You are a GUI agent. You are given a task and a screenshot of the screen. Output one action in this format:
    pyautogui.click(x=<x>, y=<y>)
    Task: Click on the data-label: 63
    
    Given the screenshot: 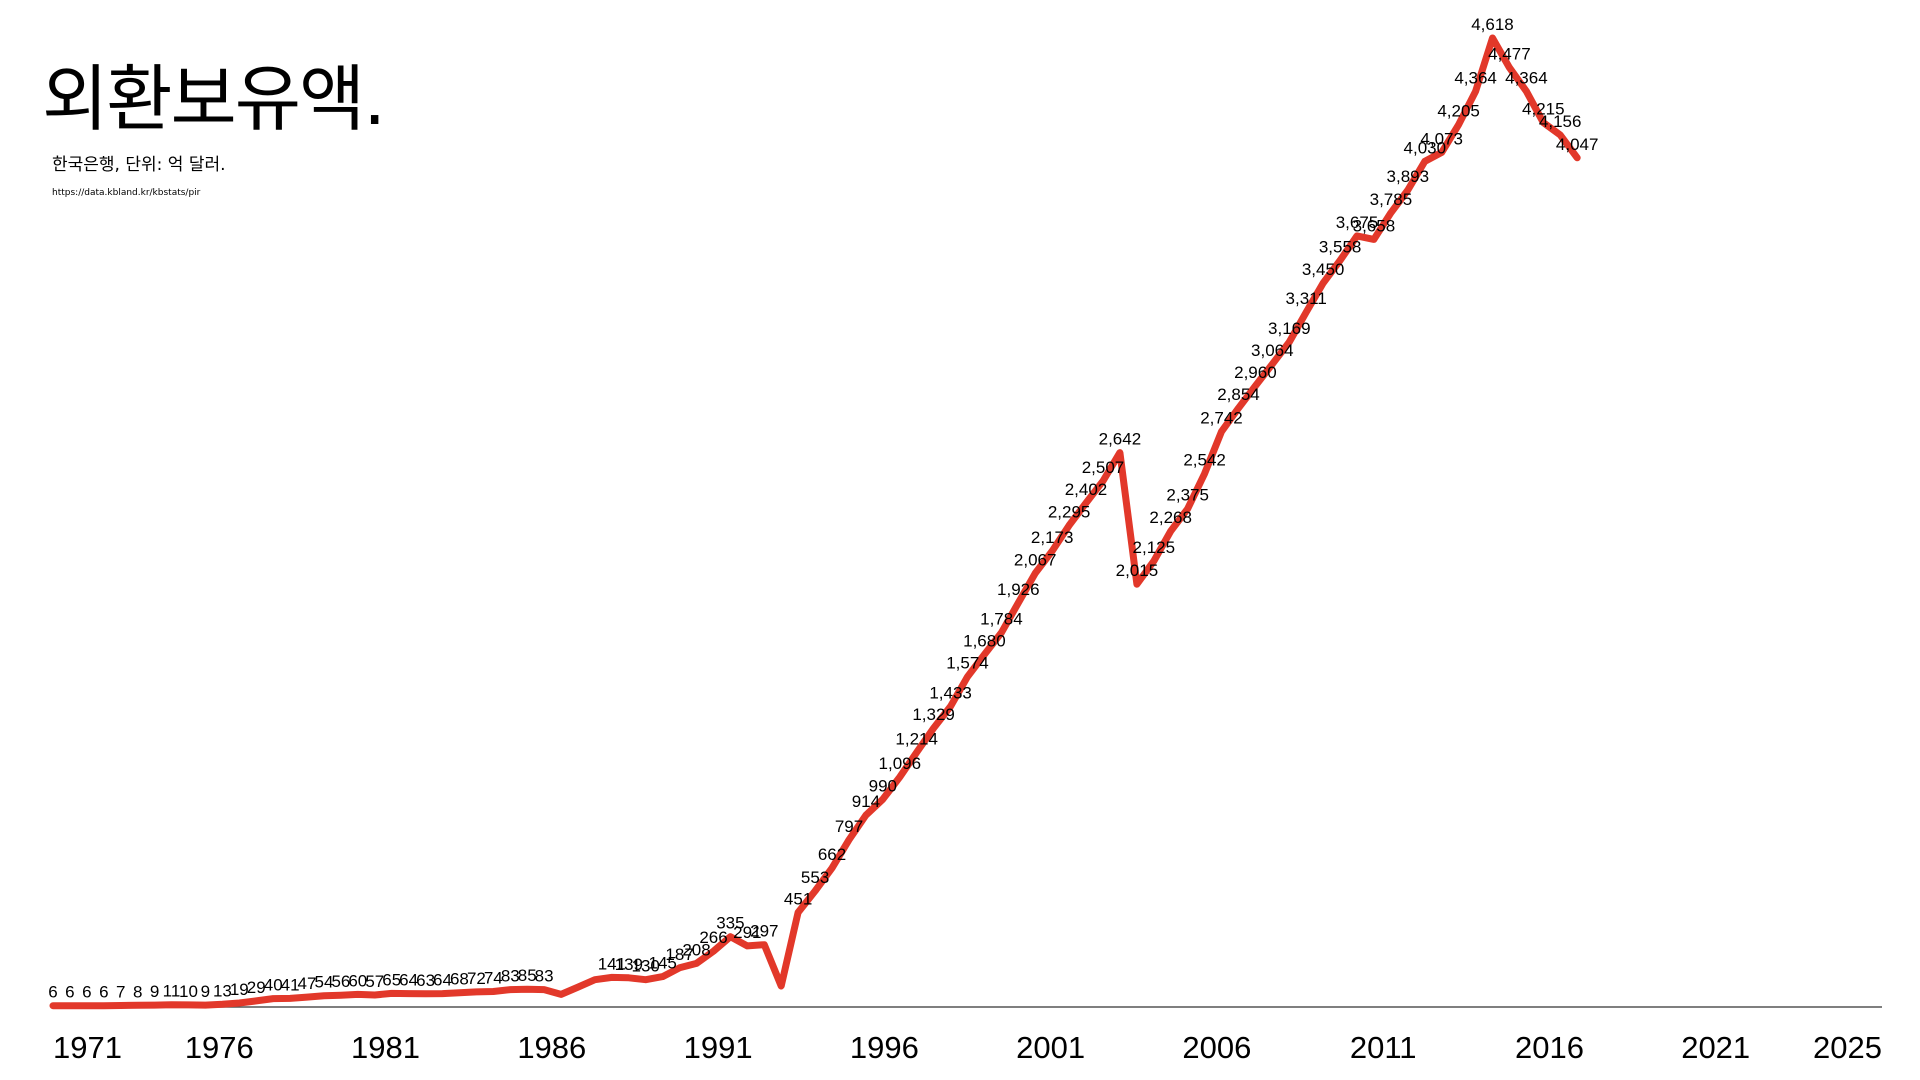 What is the action you would take?
    pyautogui.click(x=425, y=980)
    